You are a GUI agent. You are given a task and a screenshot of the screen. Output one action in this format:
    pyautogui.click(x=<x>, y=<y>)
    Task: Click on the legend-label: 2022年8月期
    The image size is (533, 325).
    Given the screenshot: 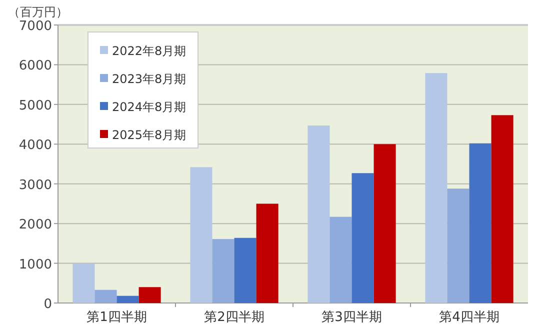 What is the action you would take?
    pyautogui.click(x=149, y=51)
    